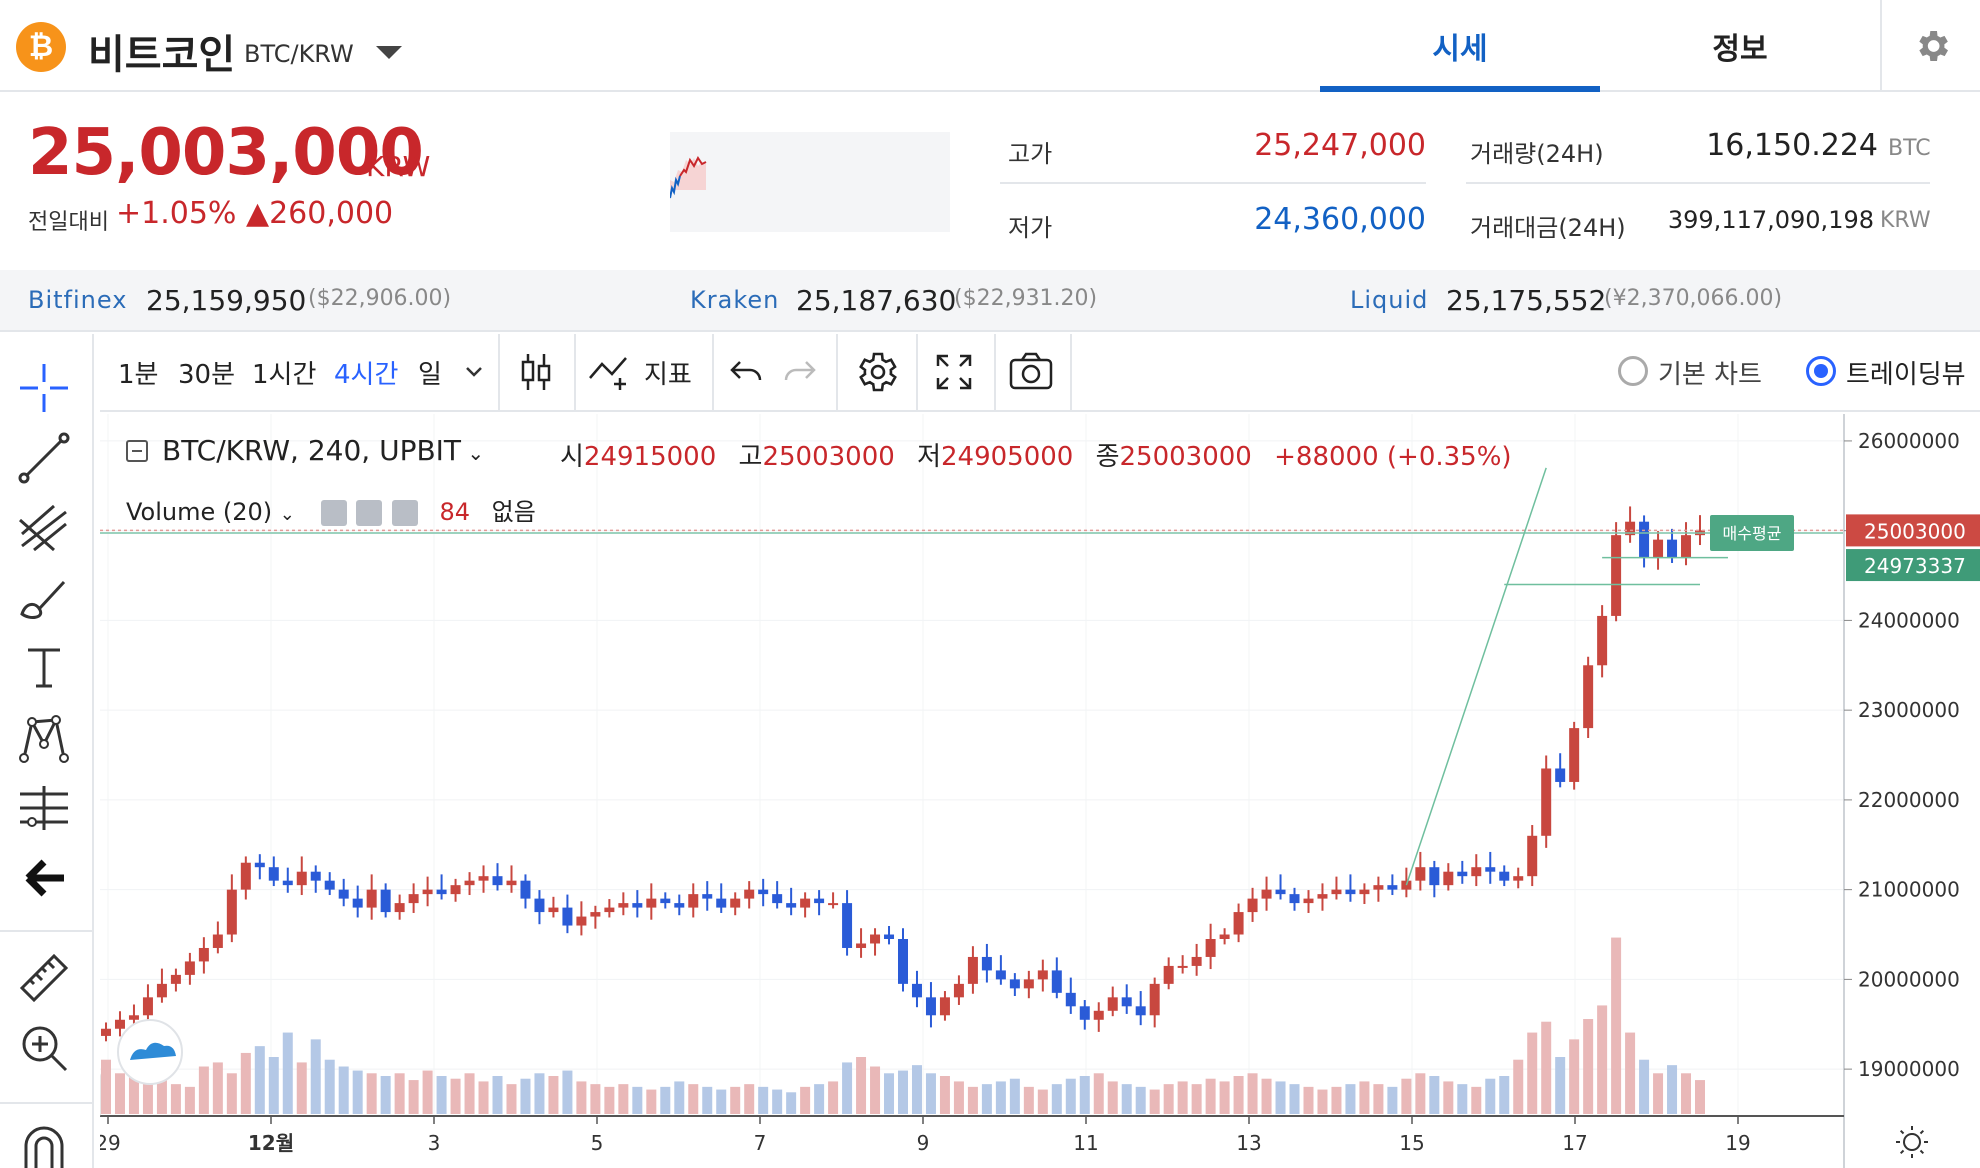  I want to click on settings-button, so click(1930, 45).